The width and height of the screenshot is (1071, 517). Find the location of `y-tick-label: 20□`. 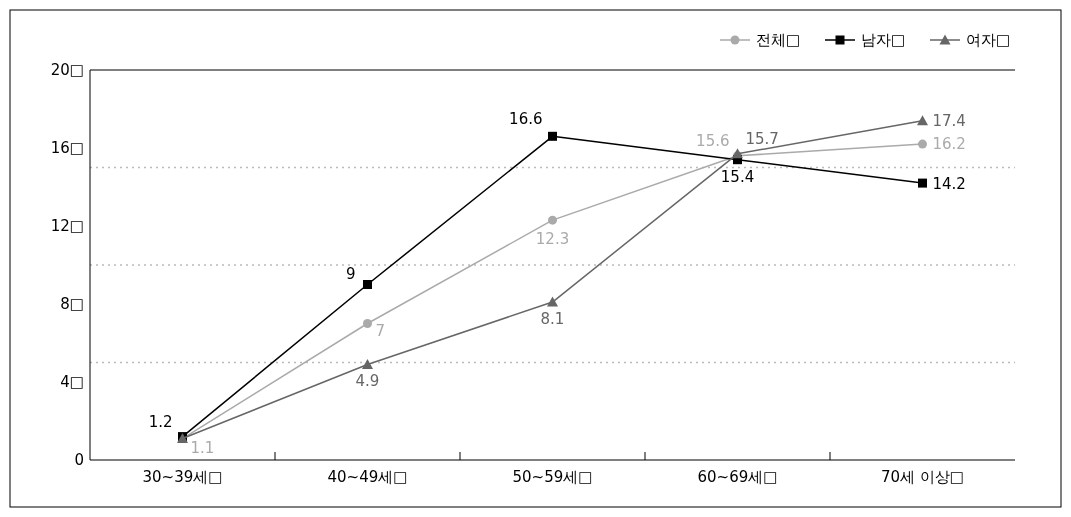

y-tick-label: 20□ is located at coordinates (67, 70).